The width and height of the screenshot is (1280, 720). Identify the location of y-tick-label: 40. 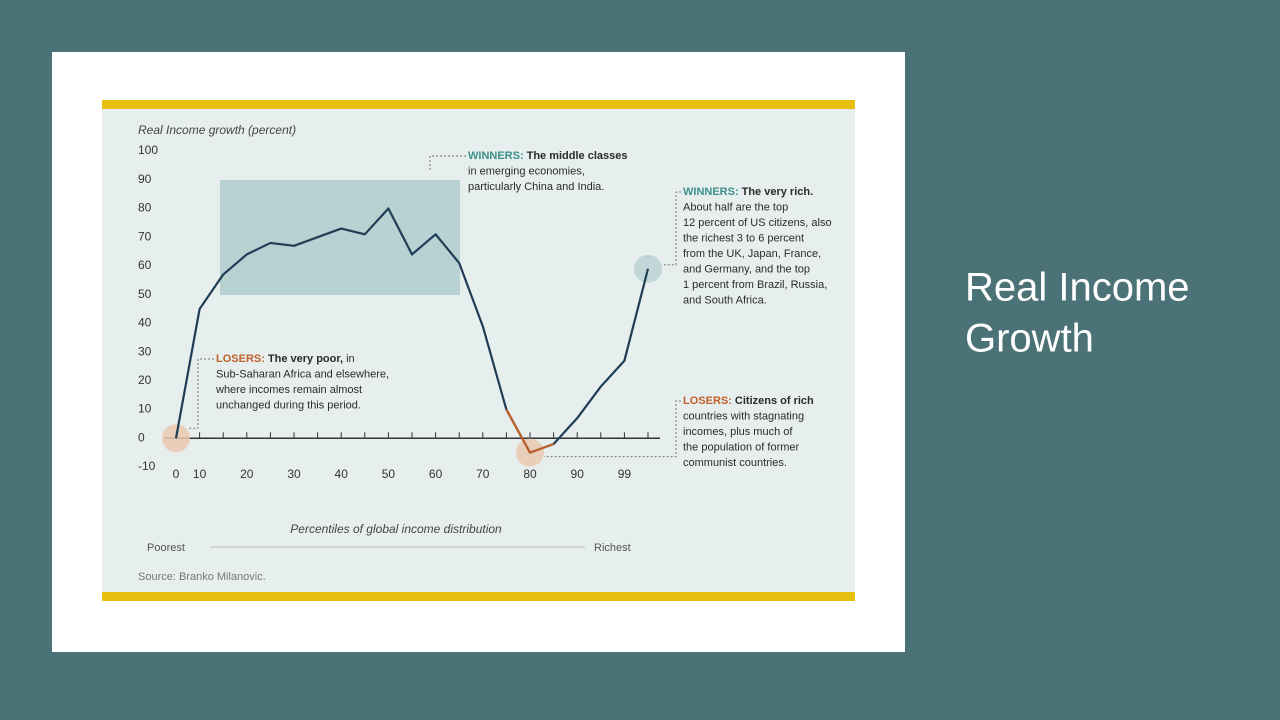
(145, 323).